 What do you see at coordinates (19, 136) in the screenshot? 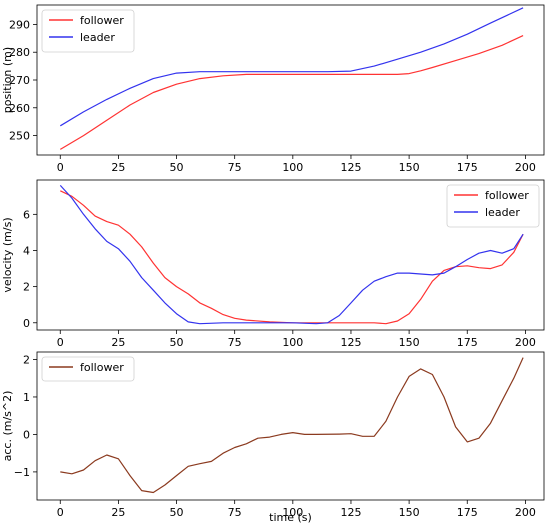
I see `y-tick-label: 250` at bounding box center [19, 136].